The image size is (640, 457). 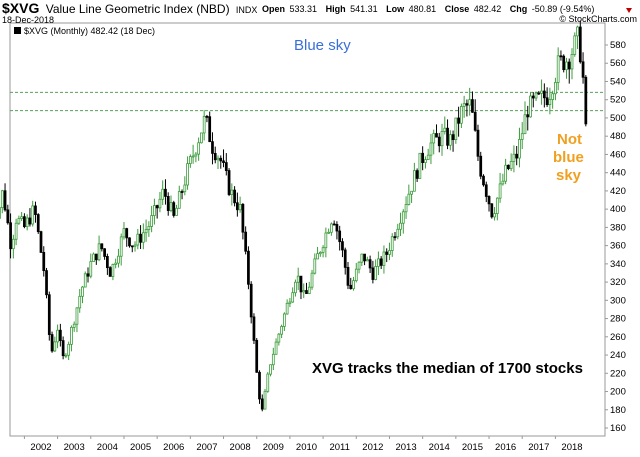 What do you see at coordinates (273, 447) in the screenshot?
I see `x-tick-label: 2009` at bounding box center [273, 447].